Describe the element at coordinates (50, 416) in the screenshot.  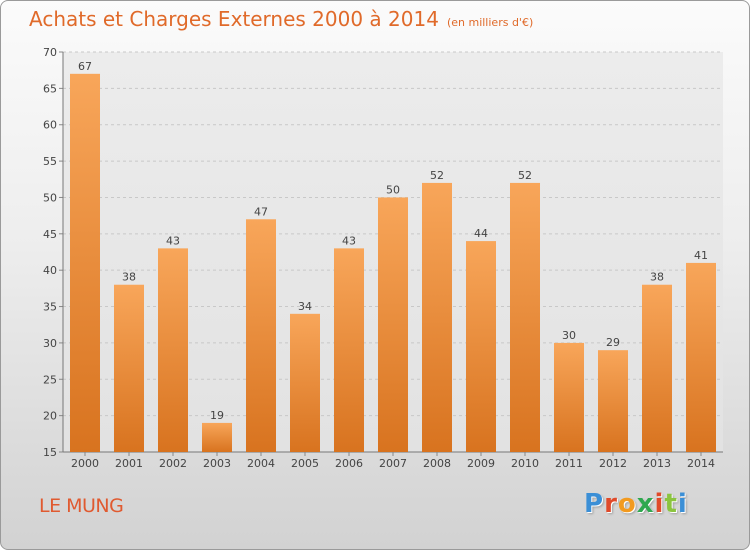
I see `y-tick-label: 20` at that location.